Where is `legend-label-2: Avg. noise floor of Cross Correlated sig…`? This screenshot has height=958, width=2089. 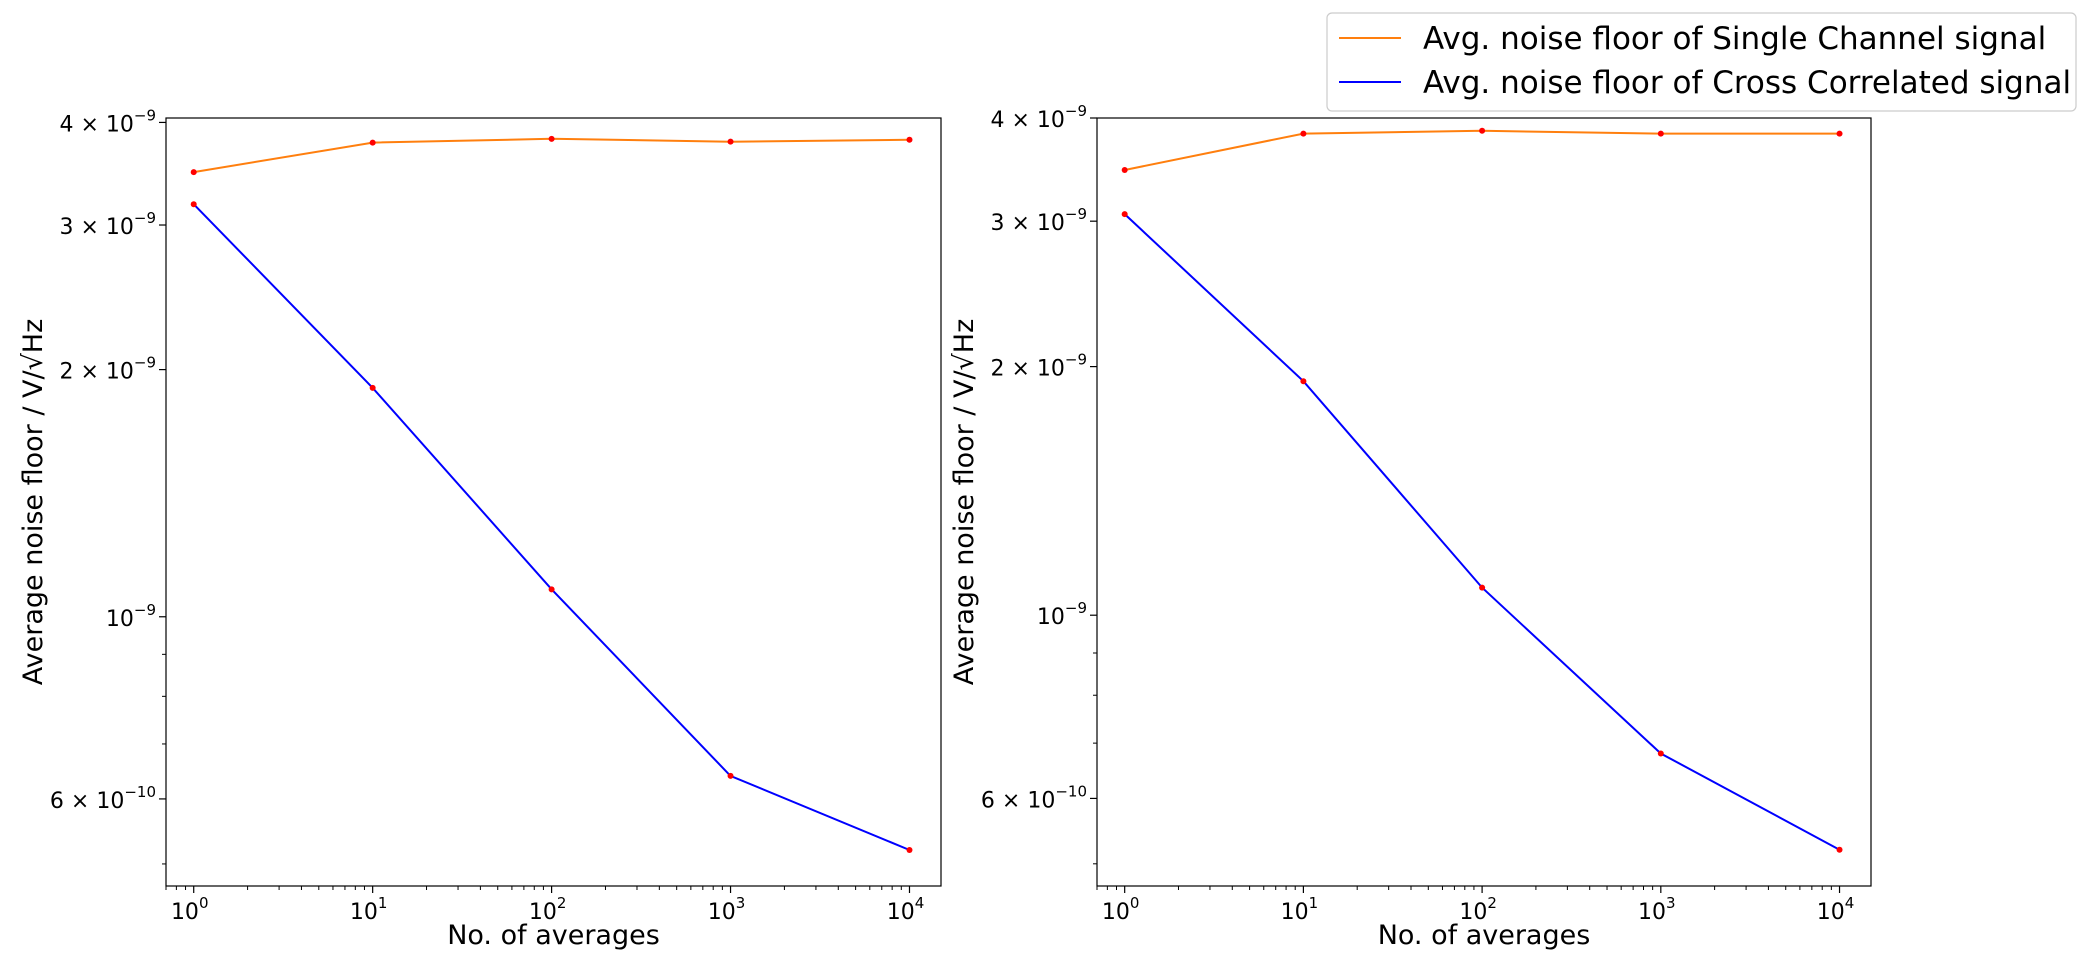 legend-label-2: Avg. noise floor of Cross Correlated sig… is located at coordinates (1747, 83).